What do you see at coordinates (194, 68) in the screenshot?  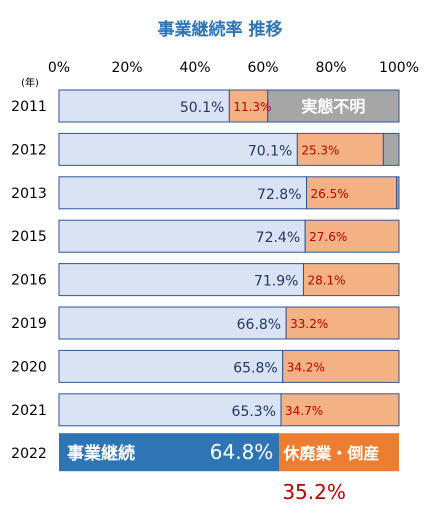 I see `x-tick-label: 40%` at bounding box center [194, 68].